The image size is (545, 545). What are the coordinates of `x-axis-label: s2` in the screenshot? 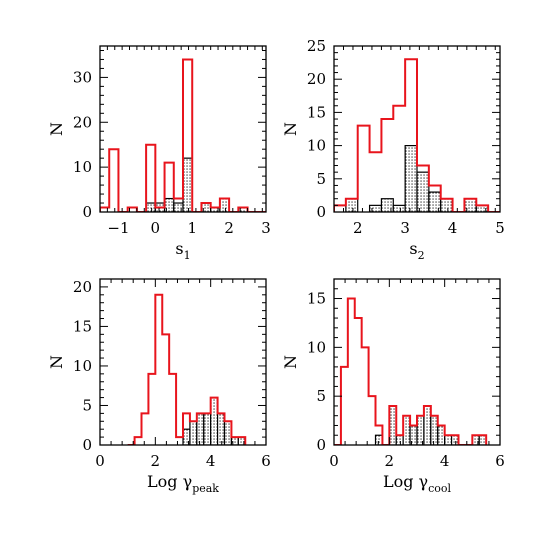 It's located at (416, 250).